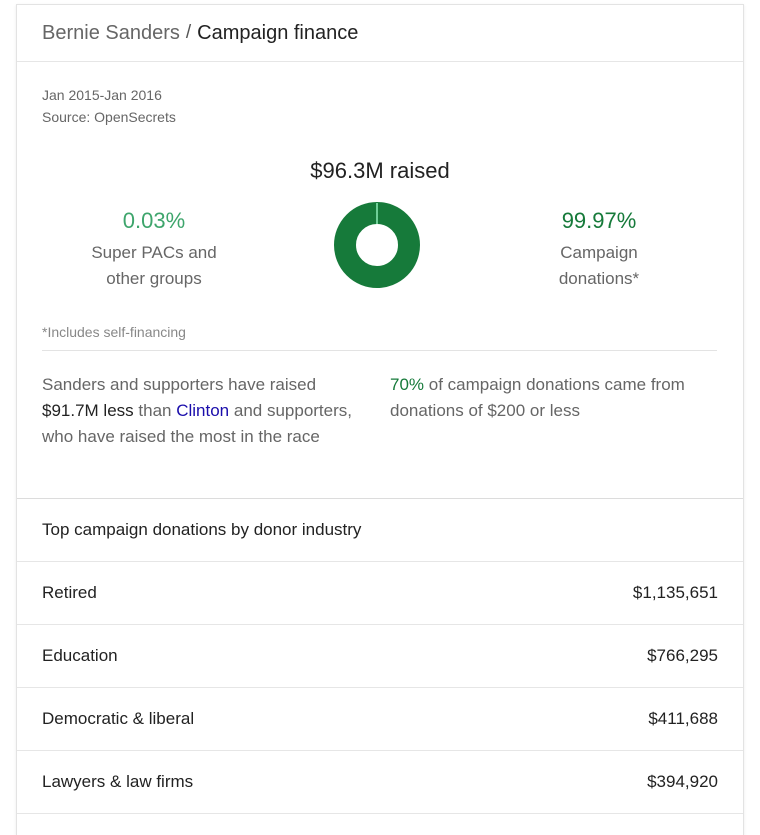 Image resolution: width=760 pixels, height=835 pixels. I want to click on comparison-text-1: Sanders and supporters have raised, so click(179, 384).